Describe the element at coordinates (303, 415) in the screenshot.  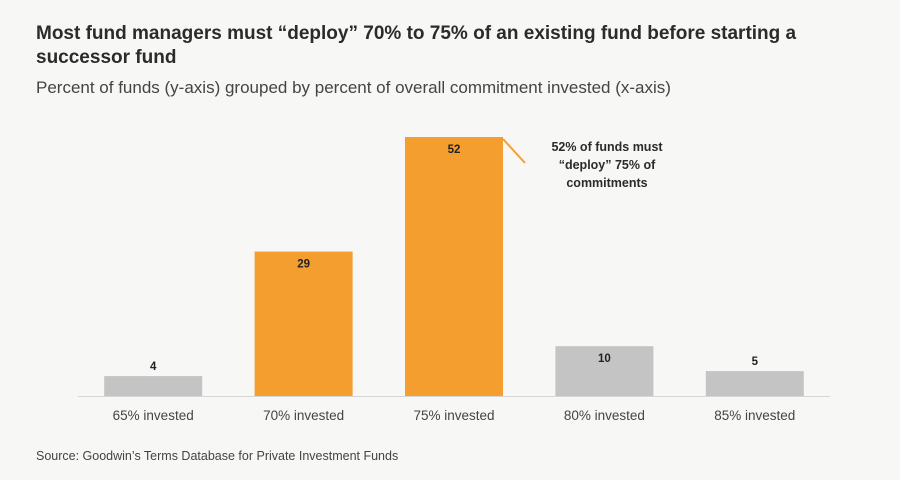
I see `x-tick-label: 70% invested` at that location.